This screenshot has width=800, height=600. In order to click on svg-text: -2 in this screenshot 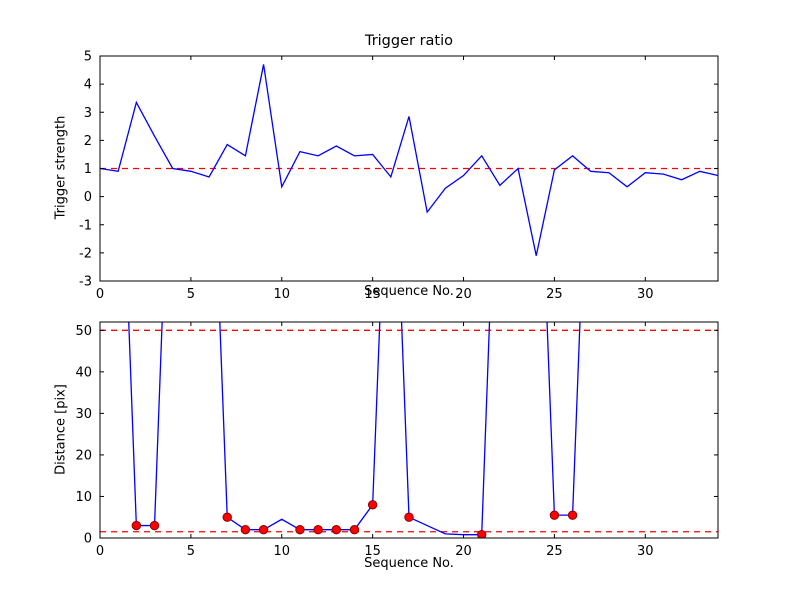, I will do `click(85, 253)`.